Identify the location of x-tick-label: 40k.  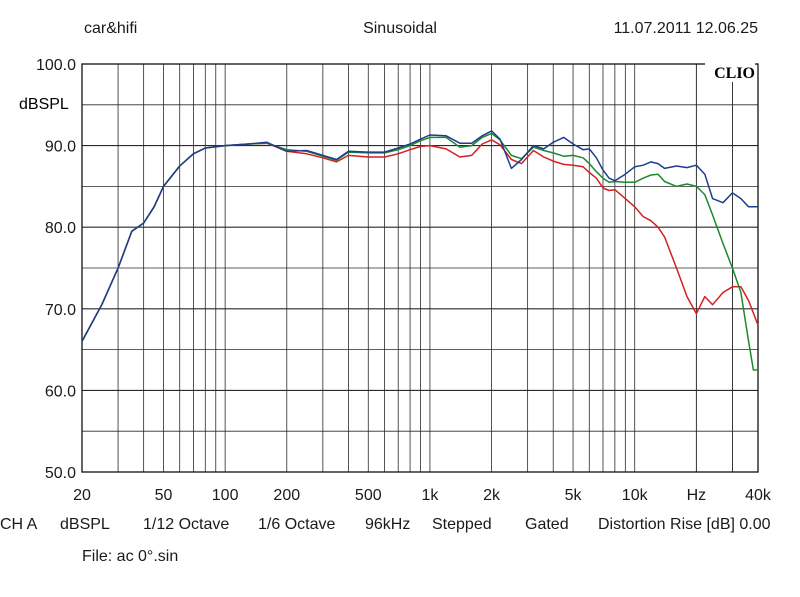
(758, 495).